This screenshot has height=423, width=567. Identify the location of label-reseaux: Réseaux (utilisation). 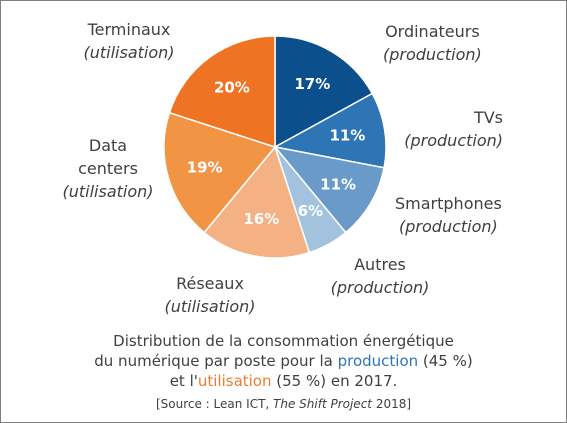
(210, 295).